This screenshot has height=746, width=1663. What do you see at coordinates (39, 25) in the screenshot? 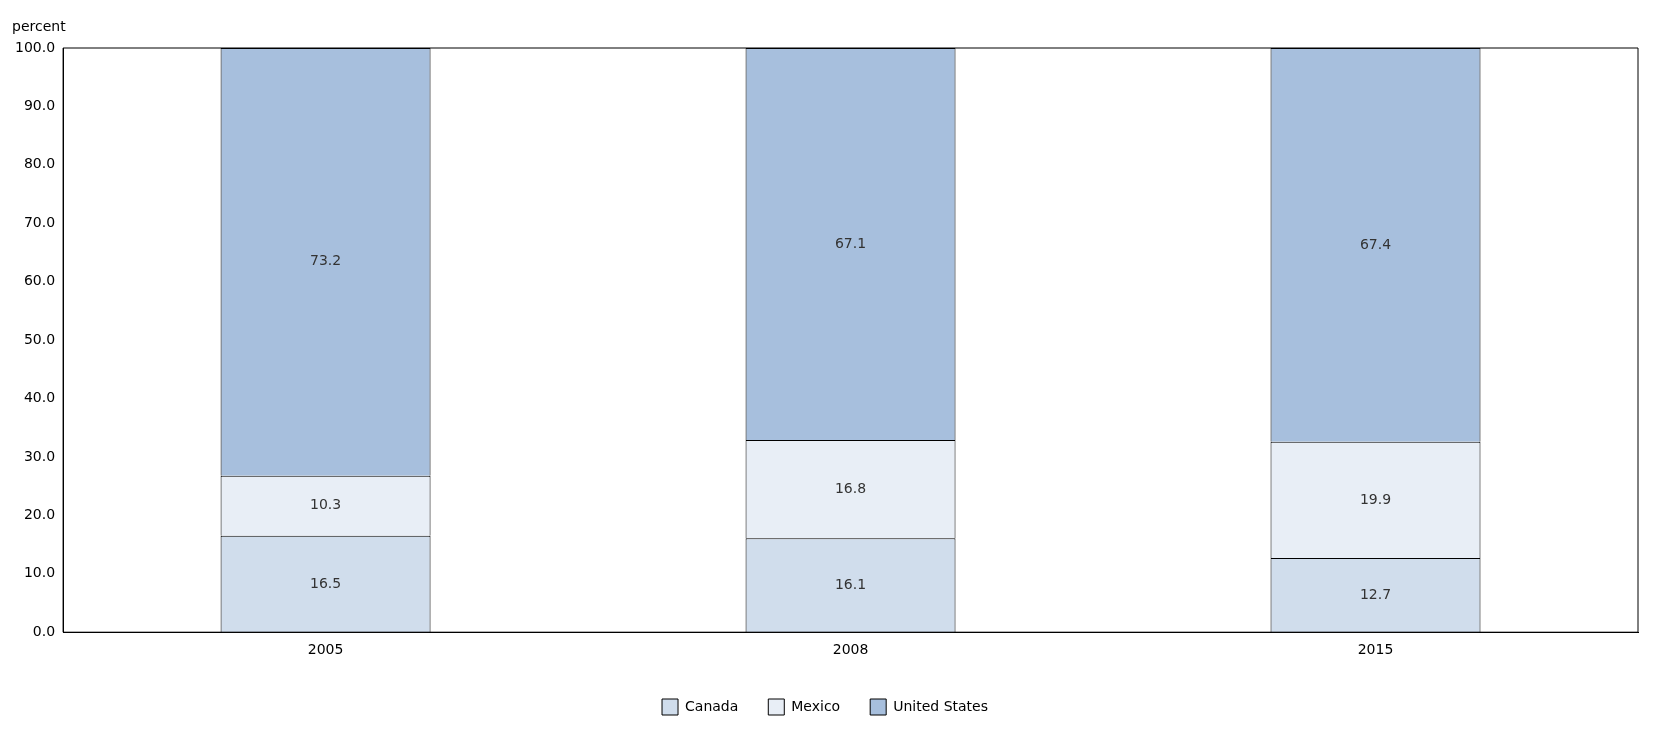
I see `y-axis-title: percent` at bounding box center [39, 25].